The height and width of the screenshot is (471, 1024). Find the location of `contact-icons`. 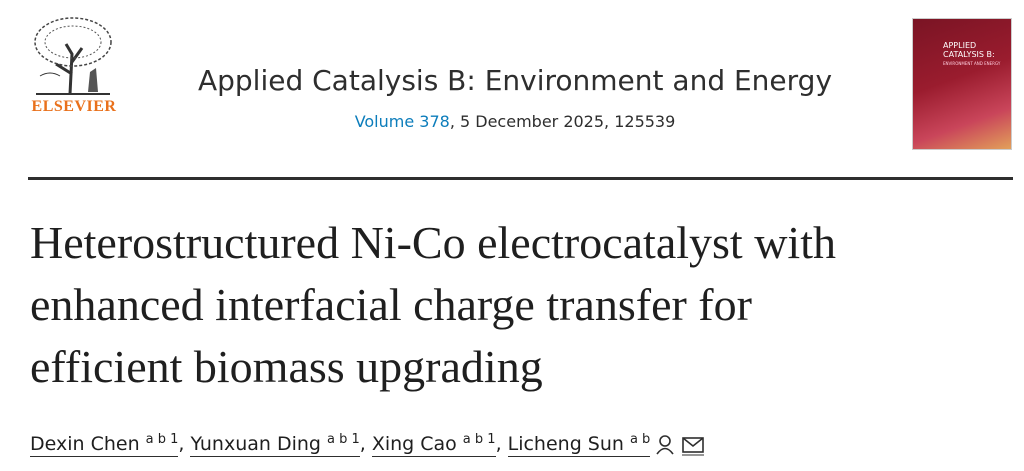

contact-icons is located at coordinates (681, 445).